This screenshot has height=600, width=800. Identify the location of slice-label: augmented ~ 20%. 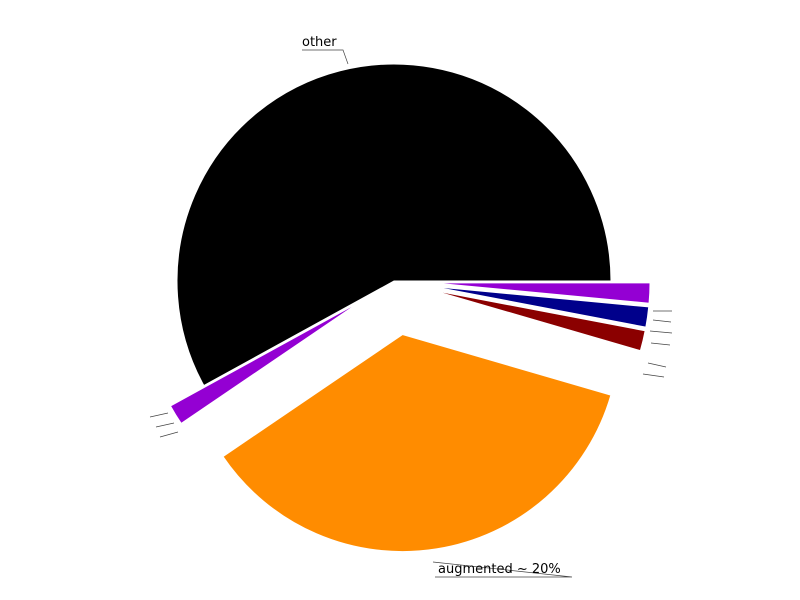
(499, 569).